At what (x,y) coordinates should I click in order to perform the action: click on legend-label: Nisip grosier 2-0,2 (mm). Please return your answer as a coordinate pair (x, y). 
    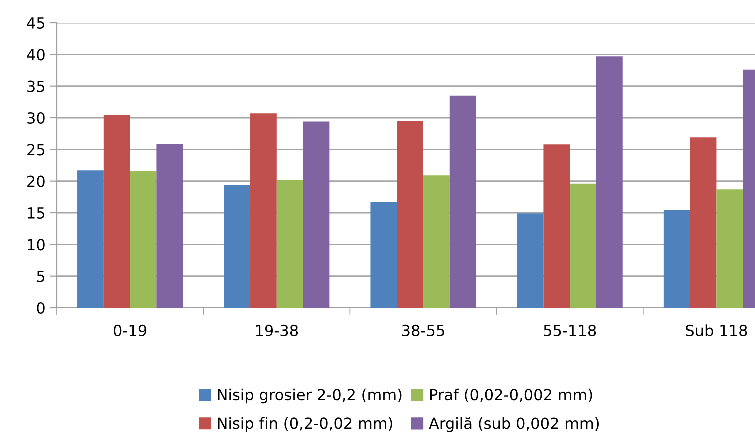
    Looking at the image, I should click on (310, 396).